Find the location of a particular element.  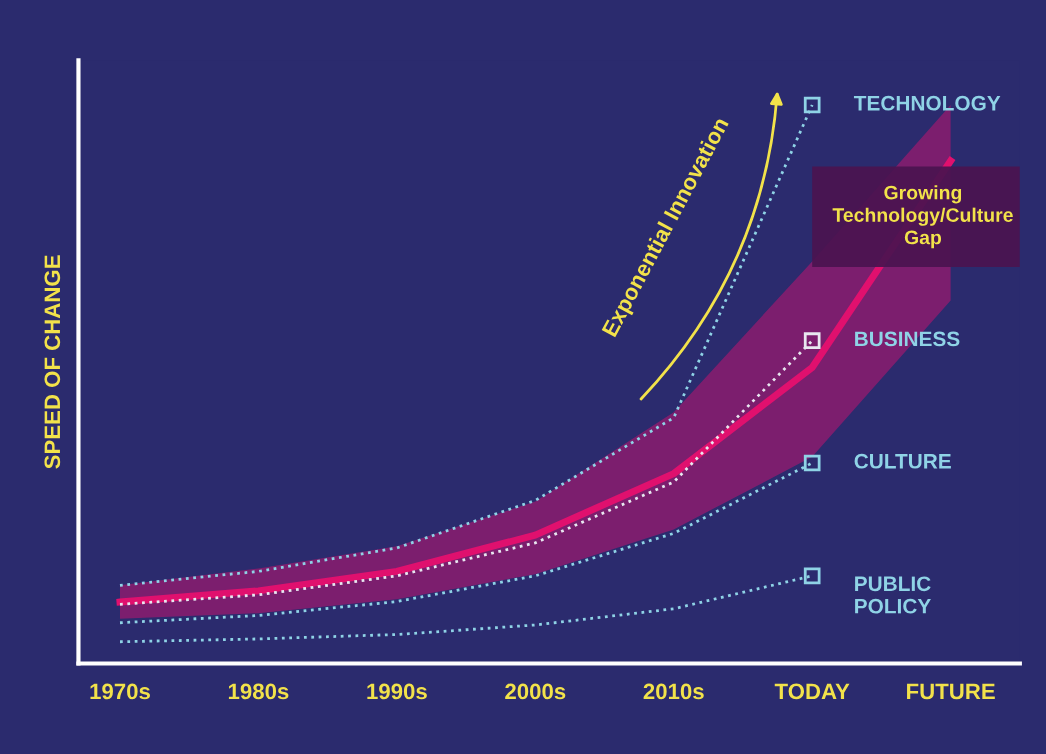

x-tick-label: 2000s is located at coordinates (535, 691).